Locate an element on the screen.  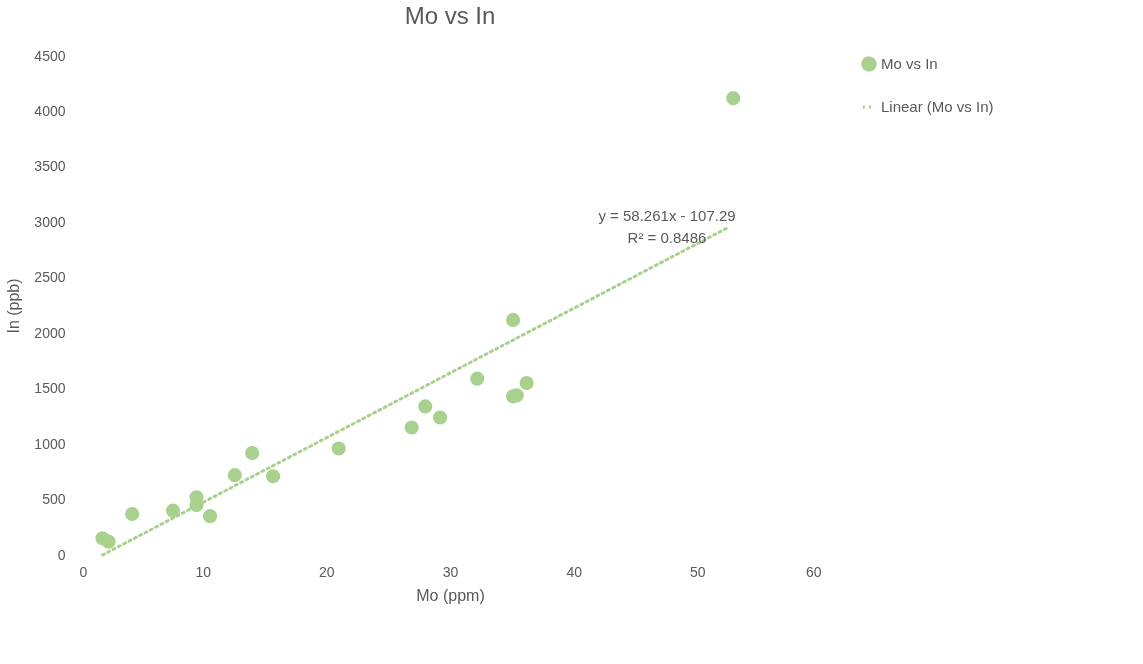
y-tick-label: 500 is located at coordinates (54, 499).